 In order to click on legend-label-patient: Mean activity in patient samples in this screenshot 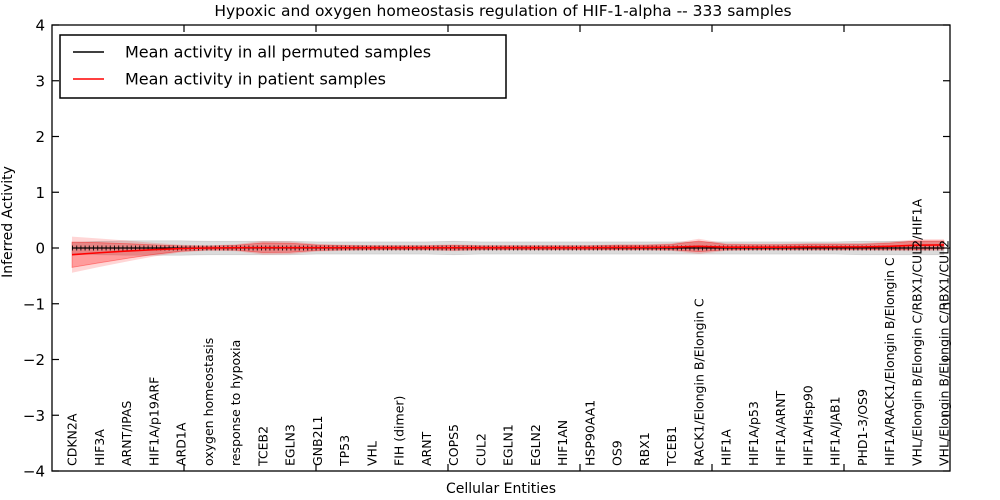, I will do `click(255, 79)`.